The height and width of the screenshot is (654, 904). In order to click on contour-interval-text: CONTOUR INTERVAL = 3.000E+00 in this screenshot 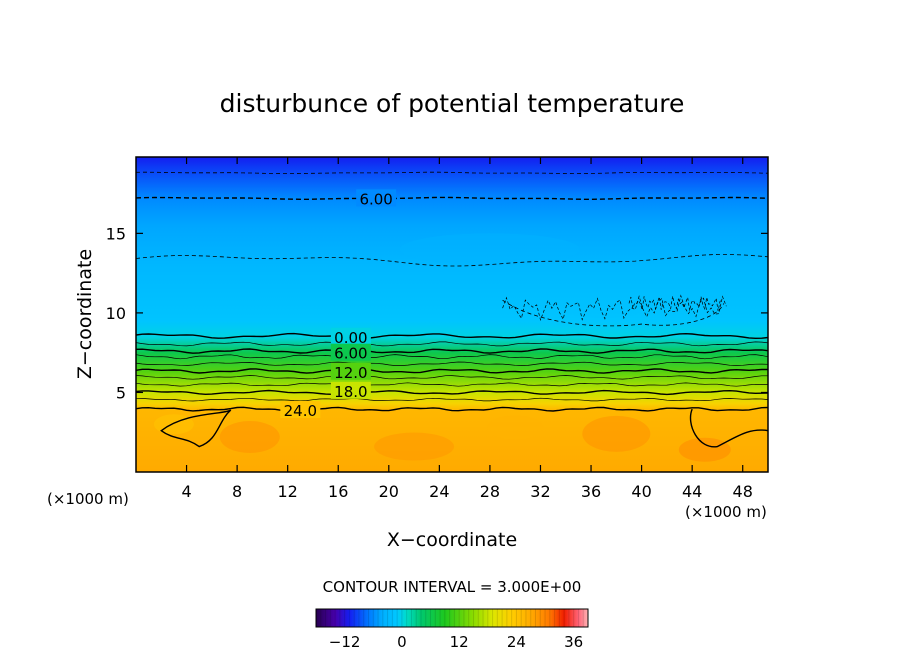, I will do `click(452, 587)`.